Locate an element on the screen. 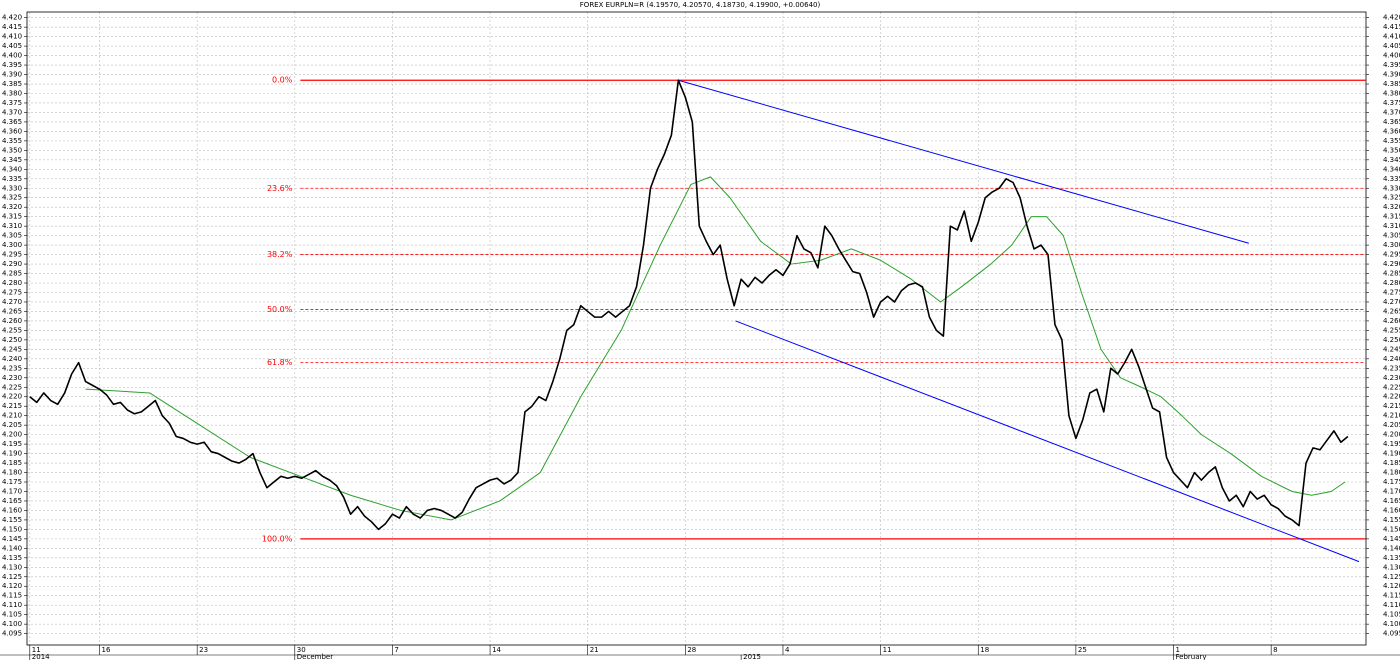 This screenshot has height=660, width=1400. x-major-label: 2014 is located at coordinates (41, 656).